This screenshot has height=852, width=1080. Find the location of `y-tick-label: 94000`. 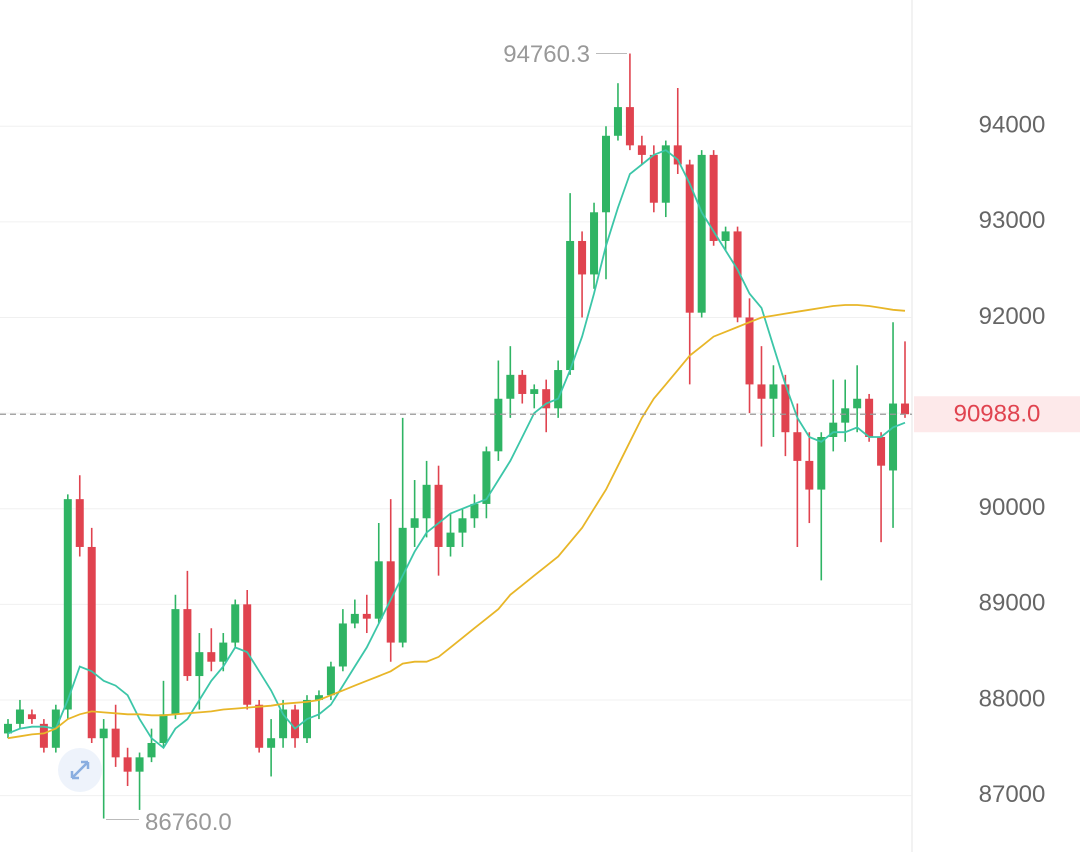

y-tick-label: 94000 is located at coordinates (1012, 125).